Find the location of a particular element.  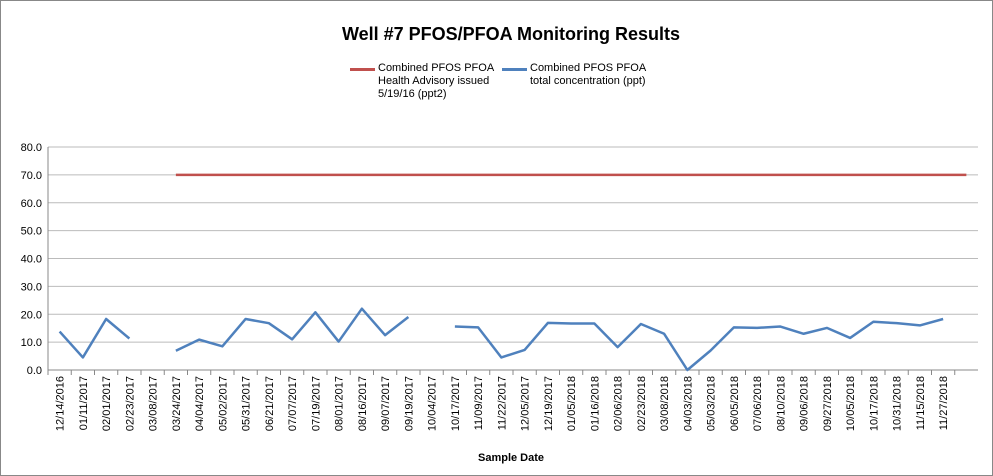

x-tick-label: 01/16/2018 is located at coordinates (595, 403).